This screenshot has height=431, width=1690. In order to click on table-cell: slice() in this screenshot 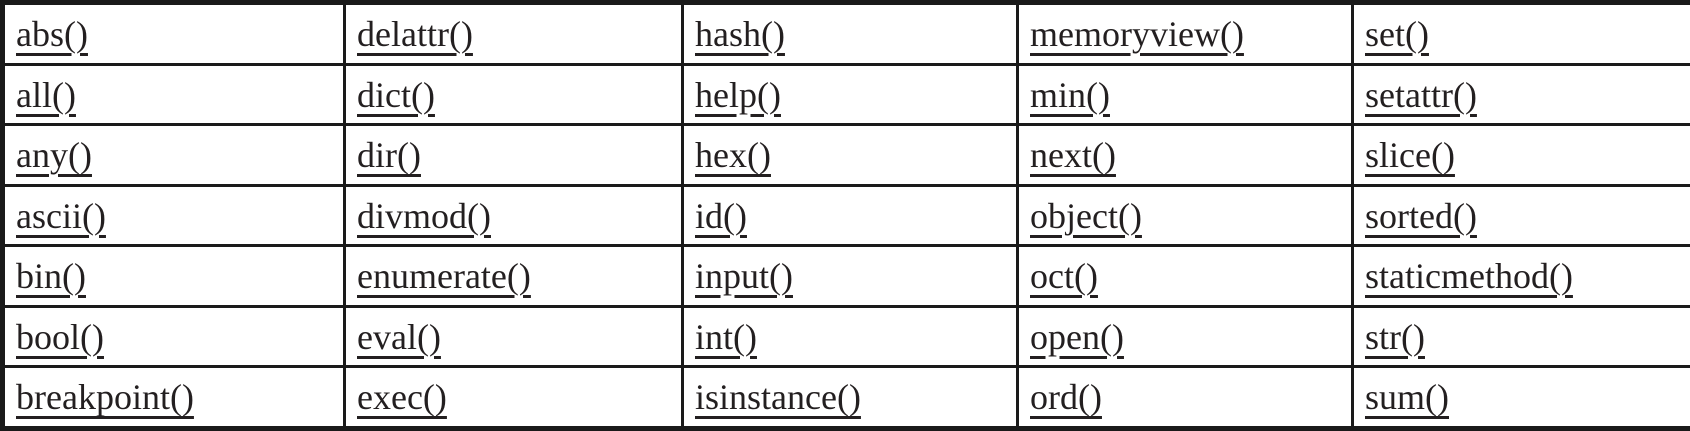, I will do `click(1520, 155)`.